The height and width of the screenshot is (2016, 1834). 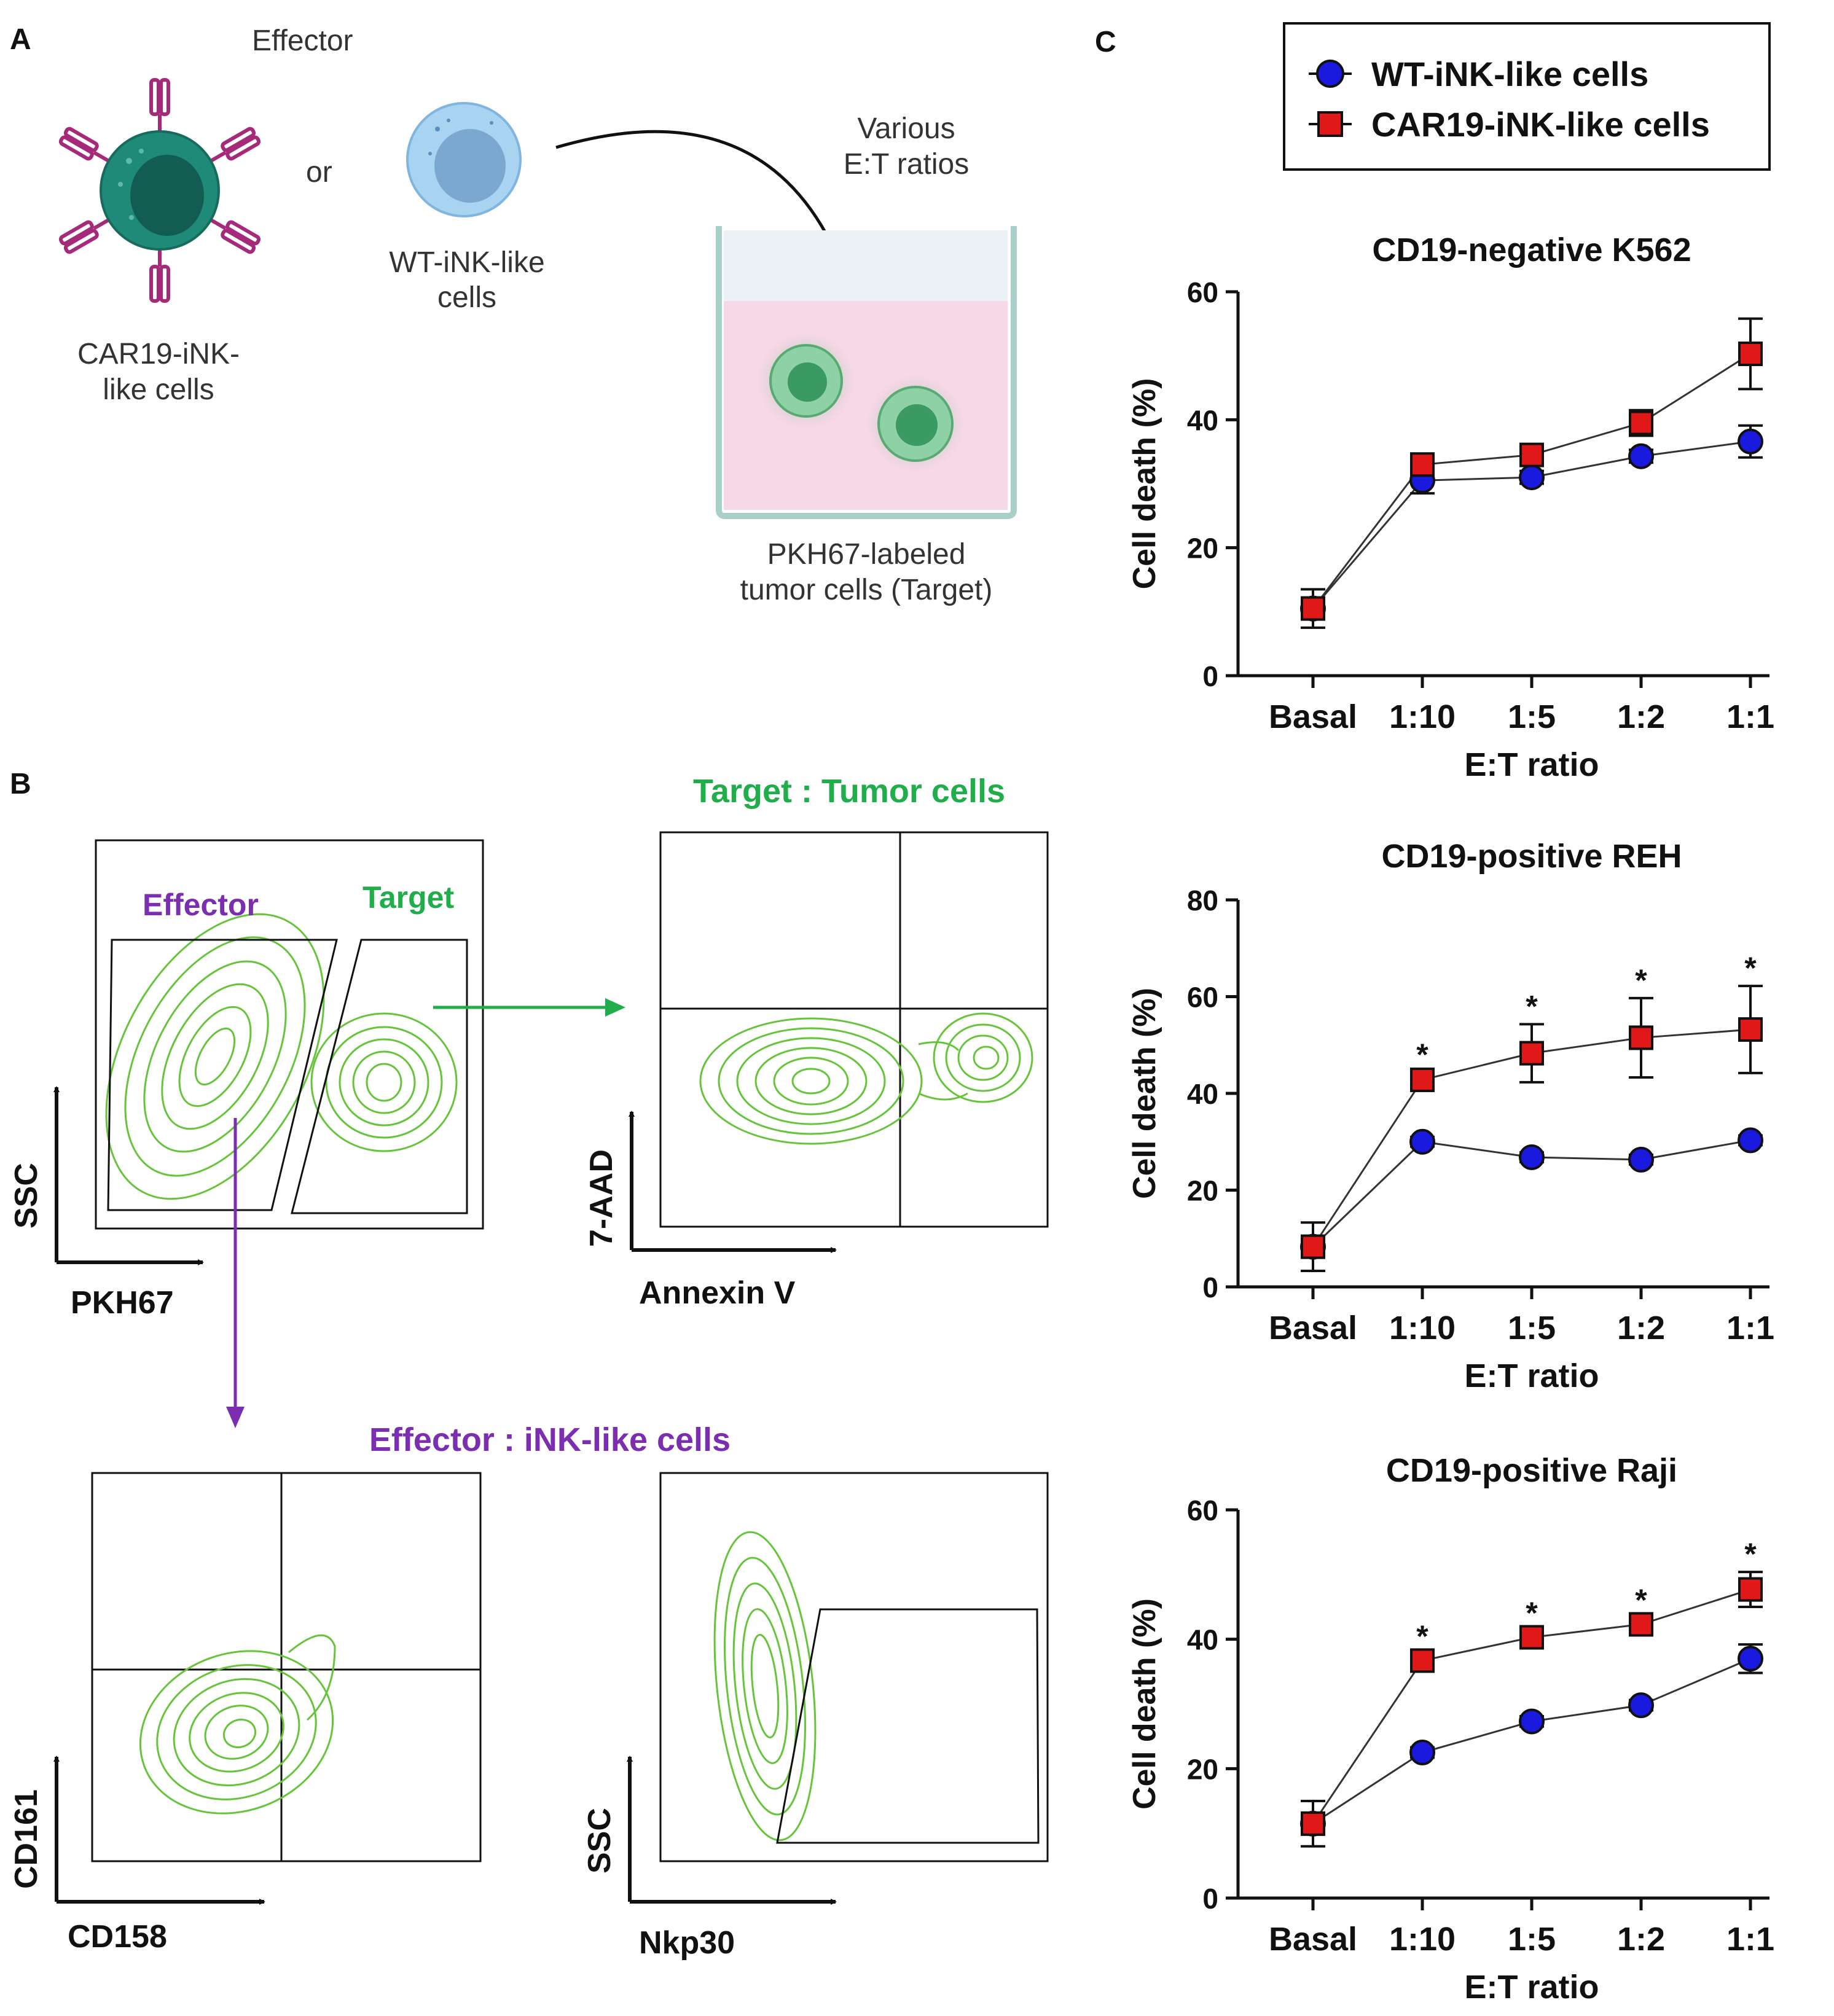 I want to click on series-line, so click(x=1531, y=1741).